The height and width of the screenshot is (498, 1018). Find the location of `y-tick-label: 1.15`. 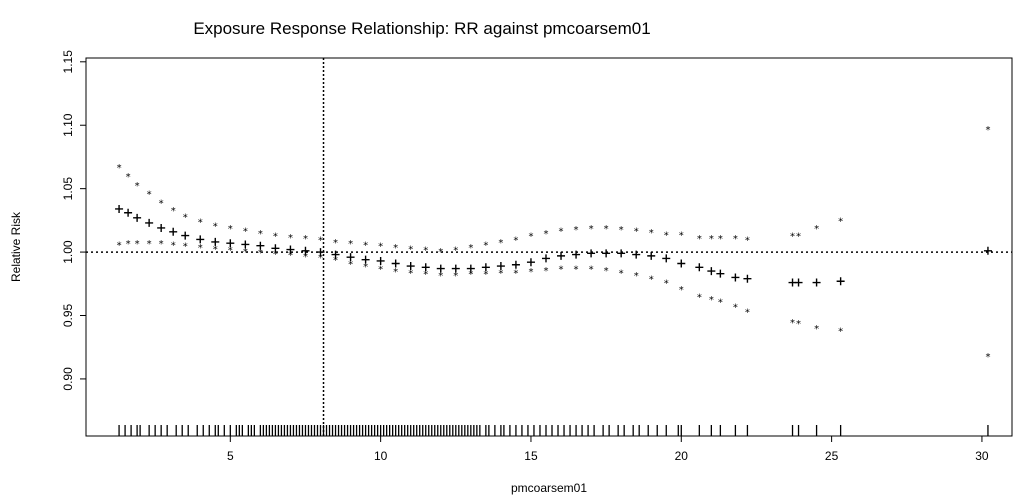

y-tick-label: 1.15 is located at coordinates (68, 62).